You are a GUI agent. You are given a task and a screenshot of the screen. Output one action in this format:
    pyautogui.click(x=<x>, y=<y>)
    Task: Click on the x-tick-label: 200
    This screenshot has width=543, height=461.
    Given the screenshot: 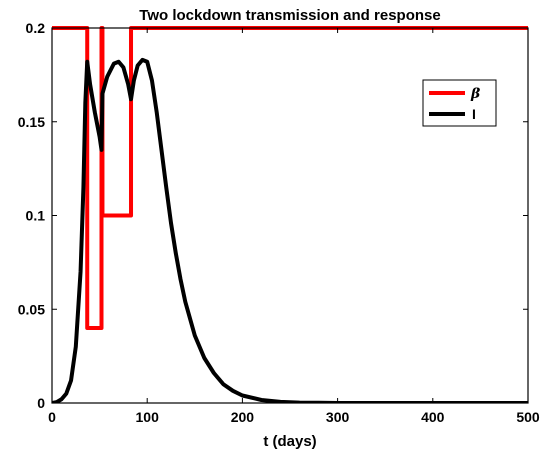 What is the action you would take?
    pyautogui.click(x=243, y=417)
    